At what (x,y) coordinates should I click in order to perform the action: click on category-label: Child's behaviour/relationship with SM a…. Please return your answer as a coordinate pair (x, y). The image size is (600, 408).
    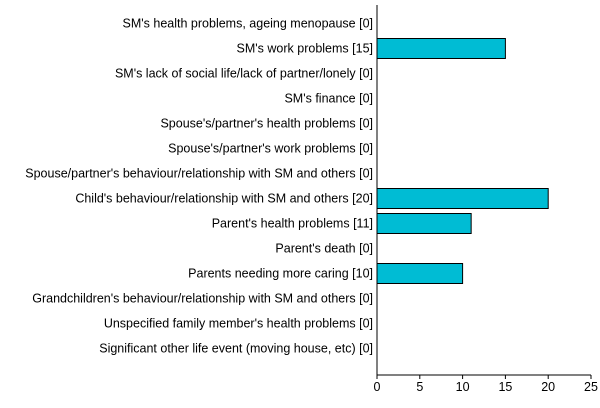
    Looking at the image, I should click on (224, 199).